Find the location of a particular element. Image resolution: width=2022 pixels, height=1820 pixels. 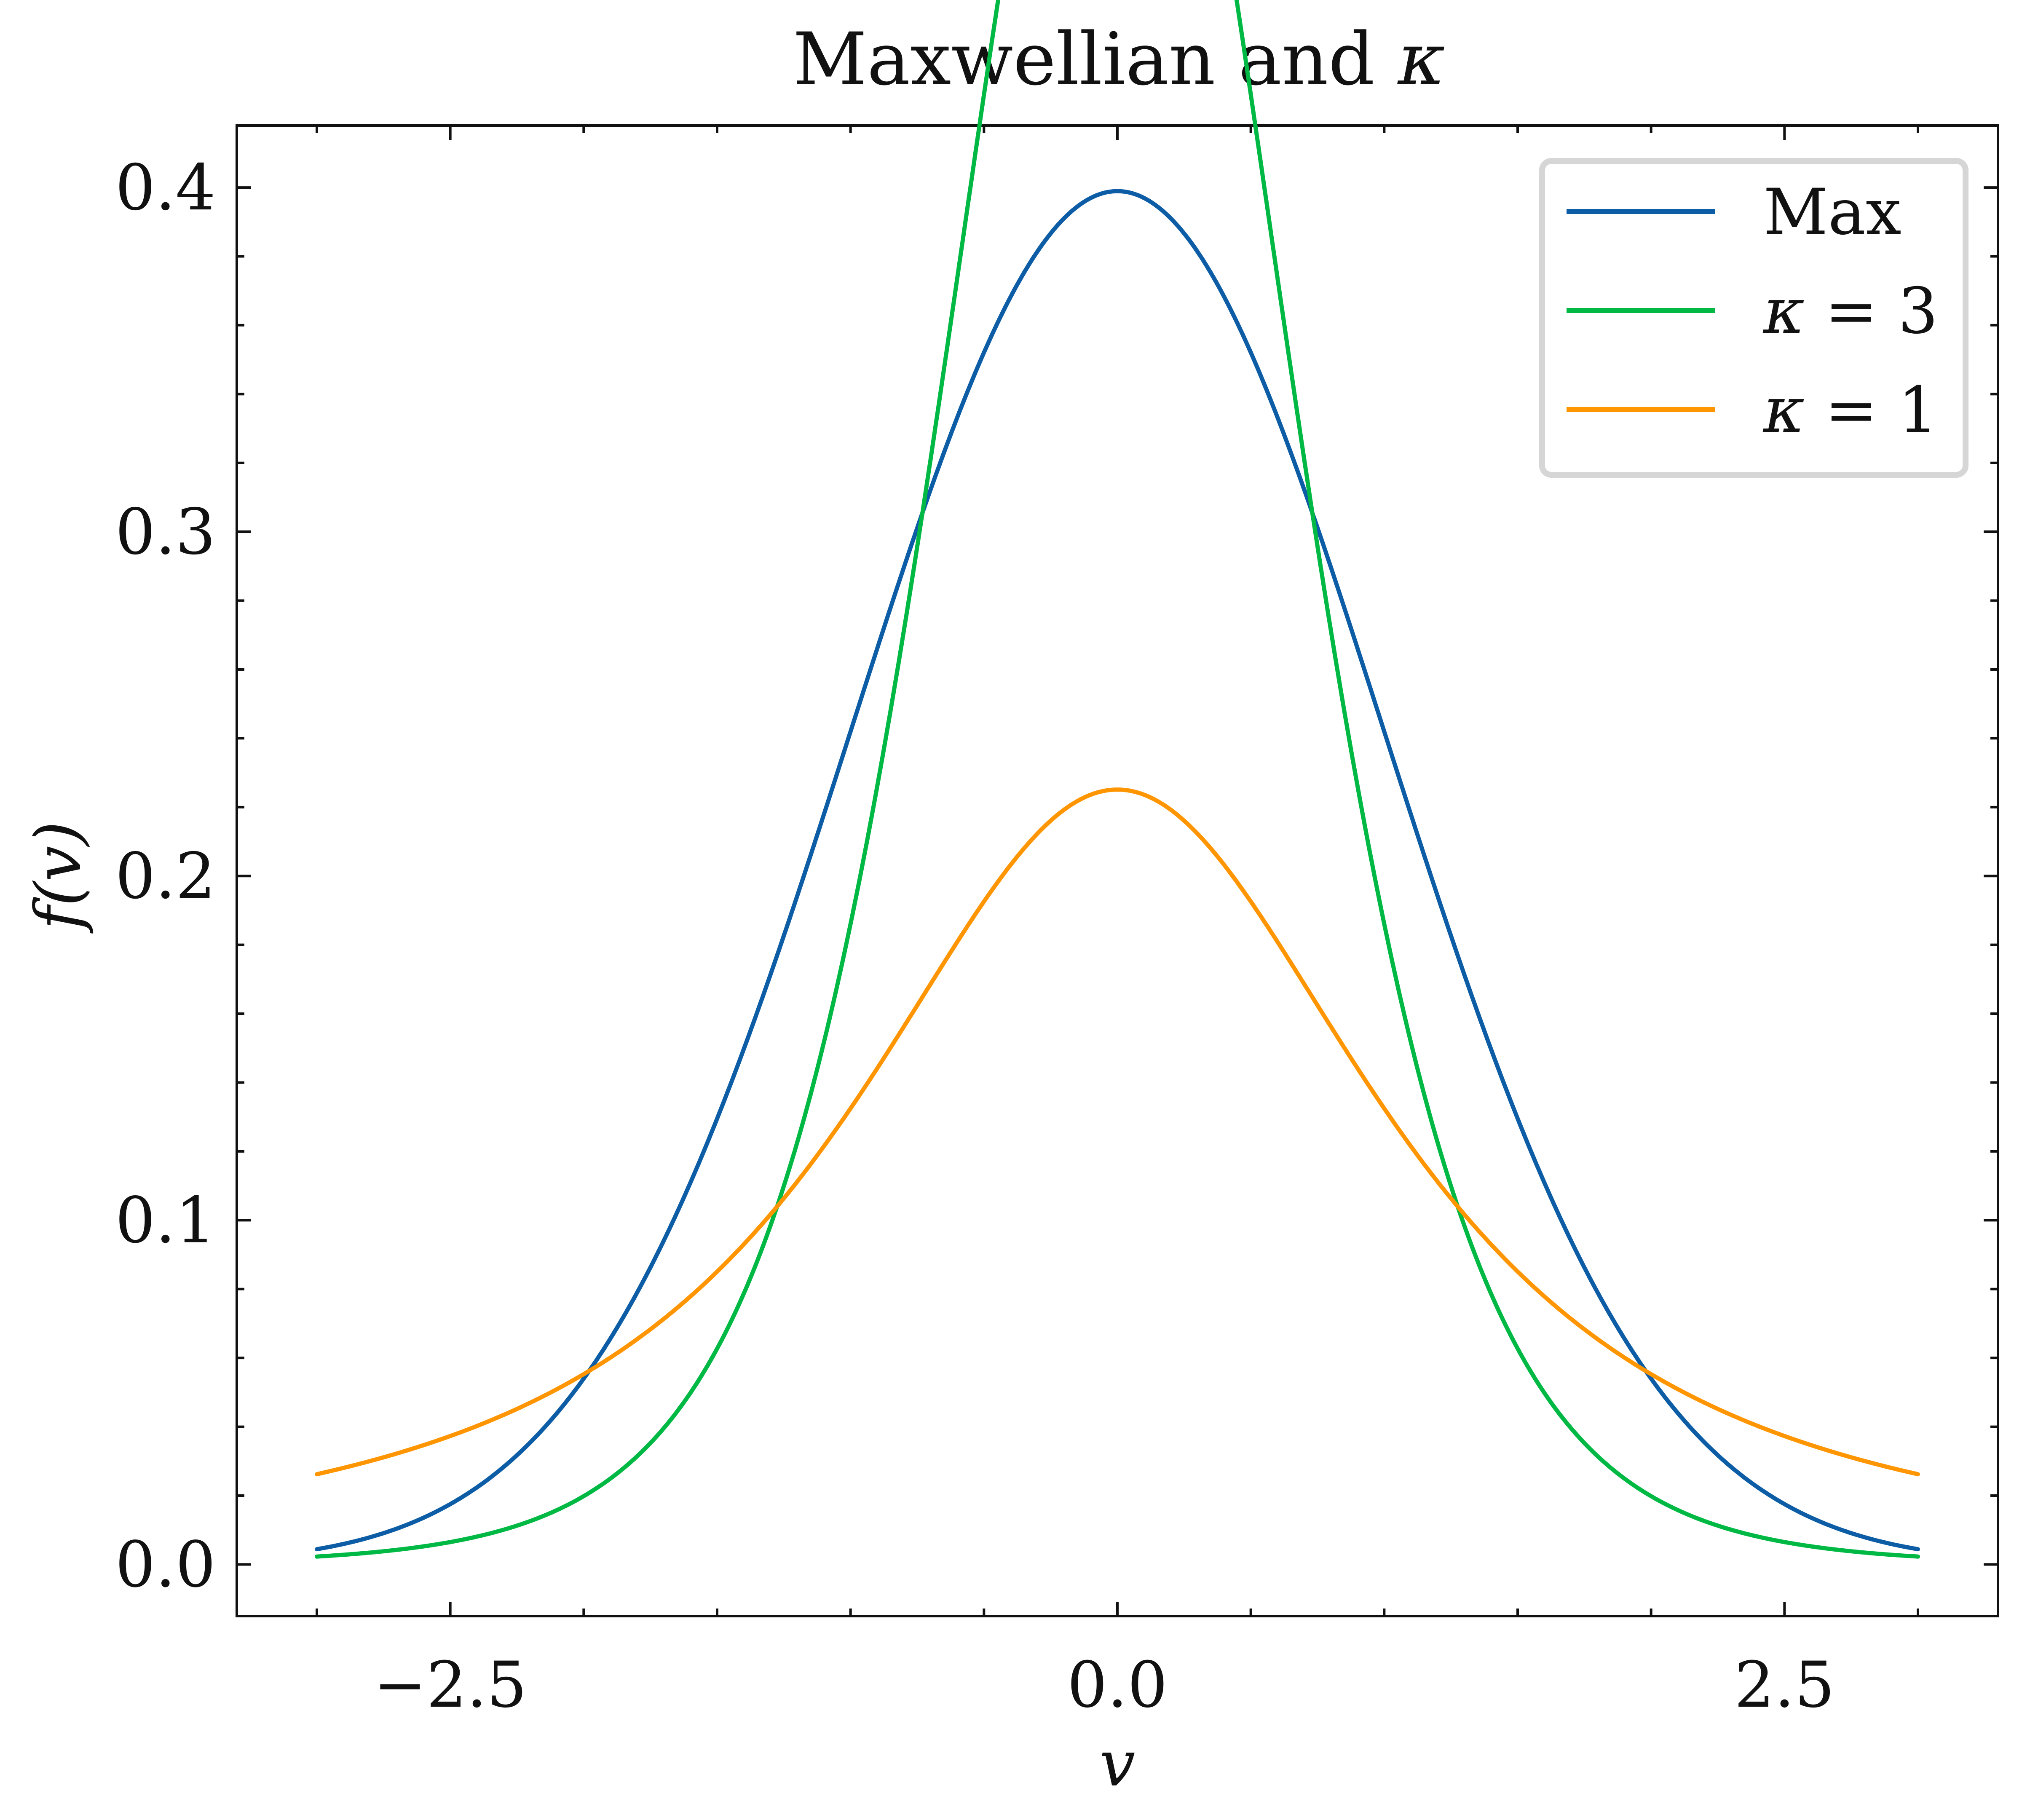

legend-label-kappa-1: κ = 1 is located at coordinates (1850, 410).